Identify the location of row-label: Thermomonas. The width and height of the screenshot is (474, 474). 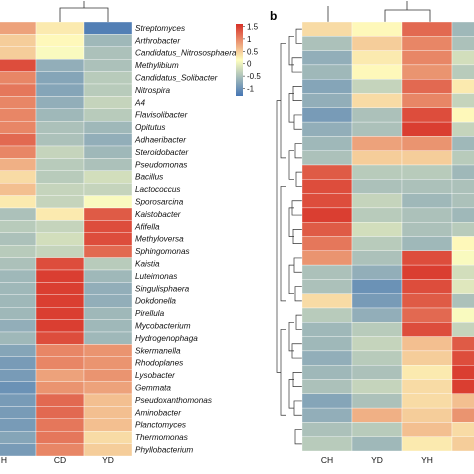
(161, 437).